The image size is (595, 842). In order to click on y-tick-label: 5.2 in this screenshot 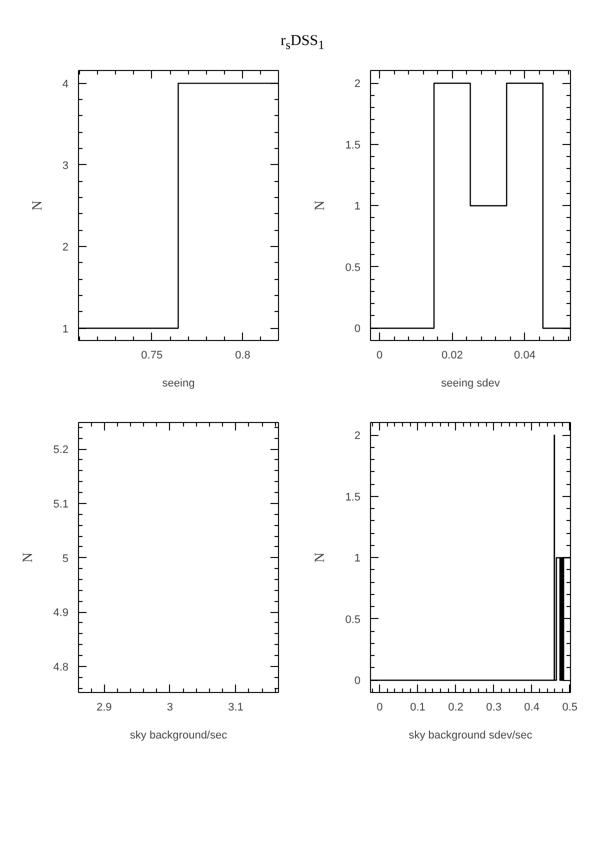, I will do `click(61, 450)`.